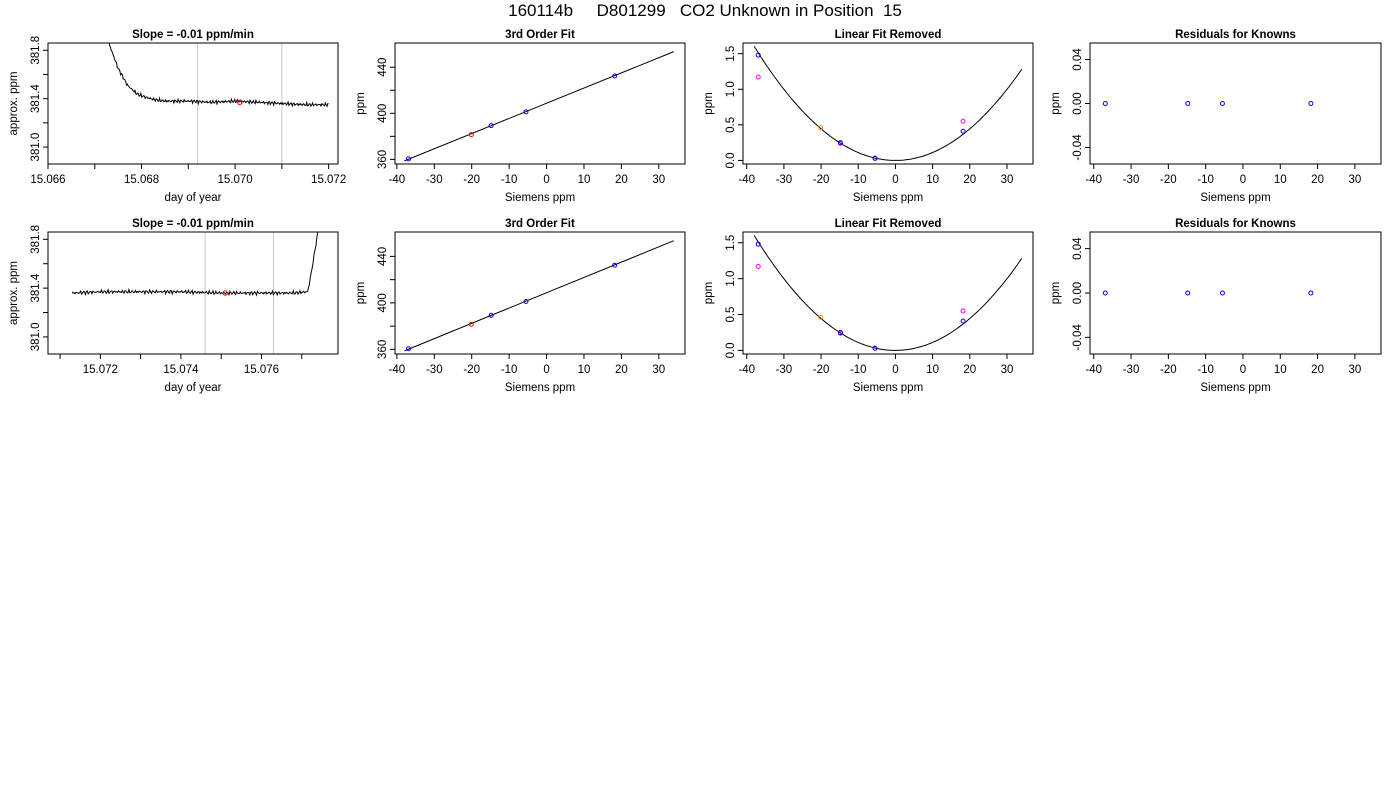  What do you see at coordinates (361, 103) in the screenshot?
I see `y-axis-label: ppm` at bounding box center [361, 103].